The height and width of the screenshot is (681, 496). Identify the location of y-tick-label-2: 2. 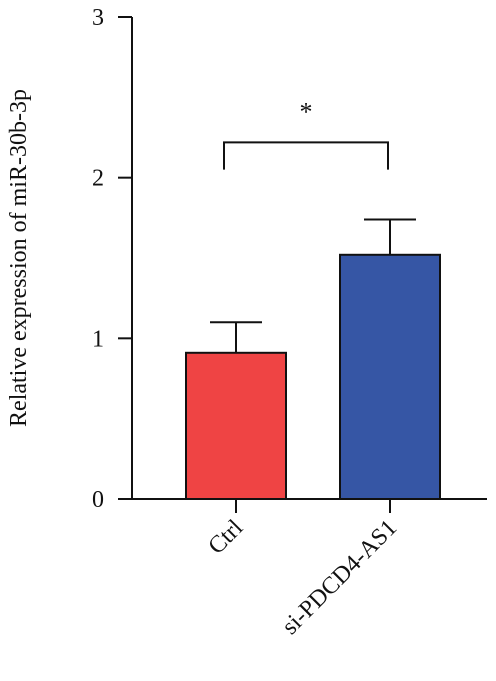
(98, 179).